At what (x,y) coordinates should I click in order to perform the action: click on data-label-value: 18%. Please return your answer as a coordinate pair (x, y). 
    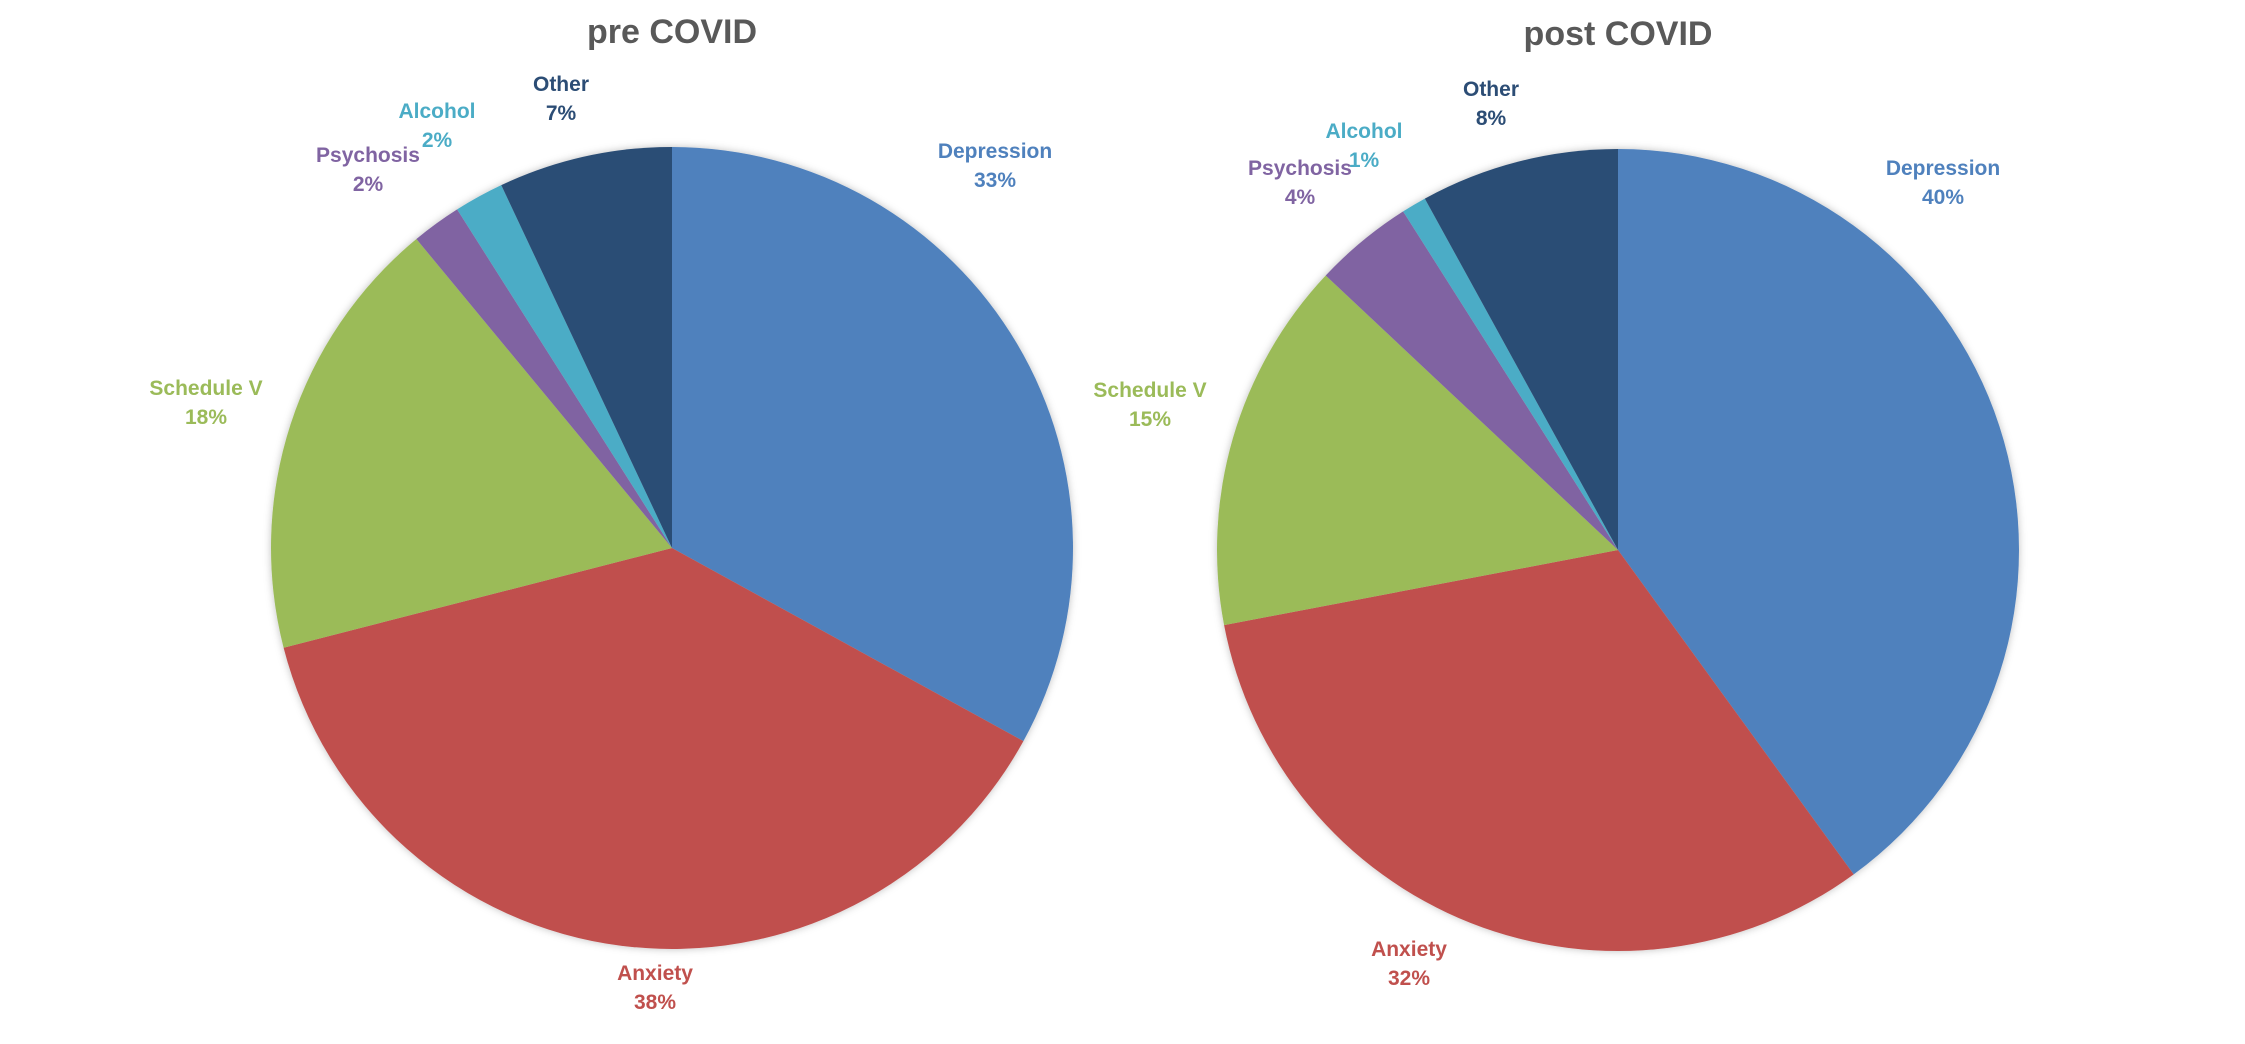
    Looking at the image, I should click on (206, 417).